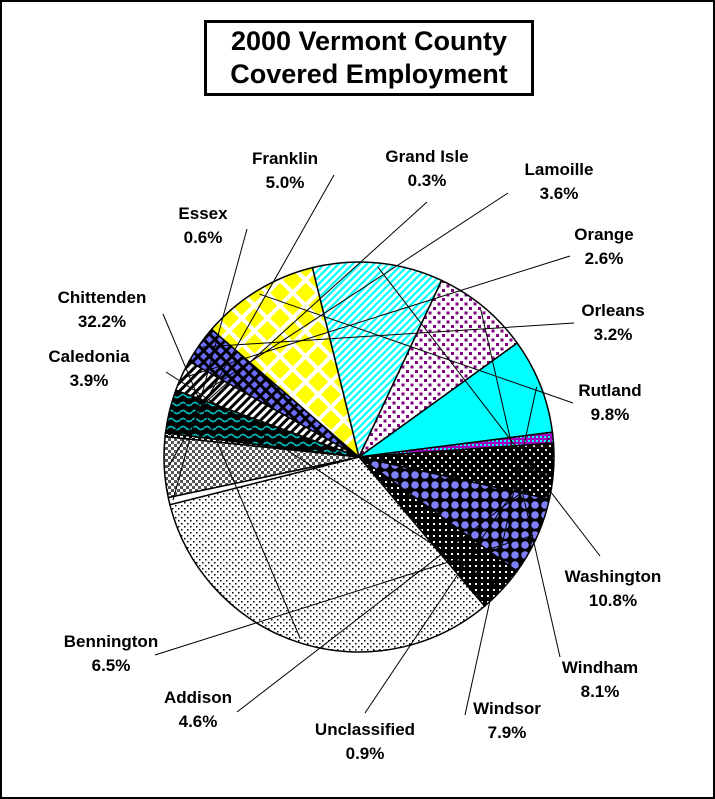  I want to click on label-orange: Orange 2.6%, so click(604, 246).